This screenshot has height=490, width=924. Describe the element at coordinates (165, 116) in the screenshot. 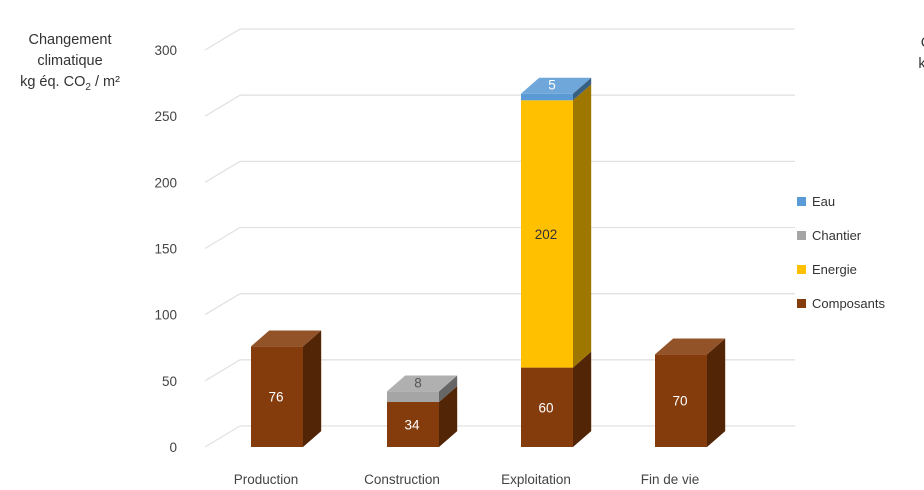

I see `y-tick-label: 250` at that location.